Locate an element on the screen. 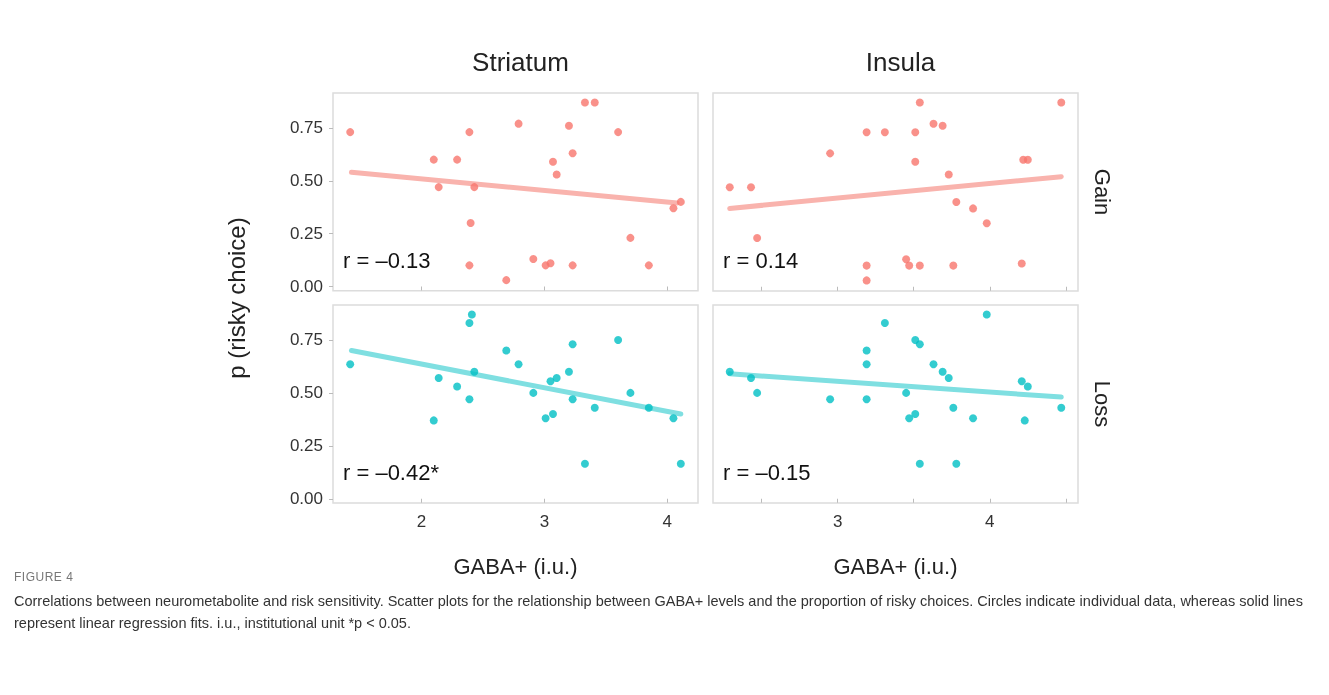  annotation: r = –0.15 is located at coordinates (767, 472).